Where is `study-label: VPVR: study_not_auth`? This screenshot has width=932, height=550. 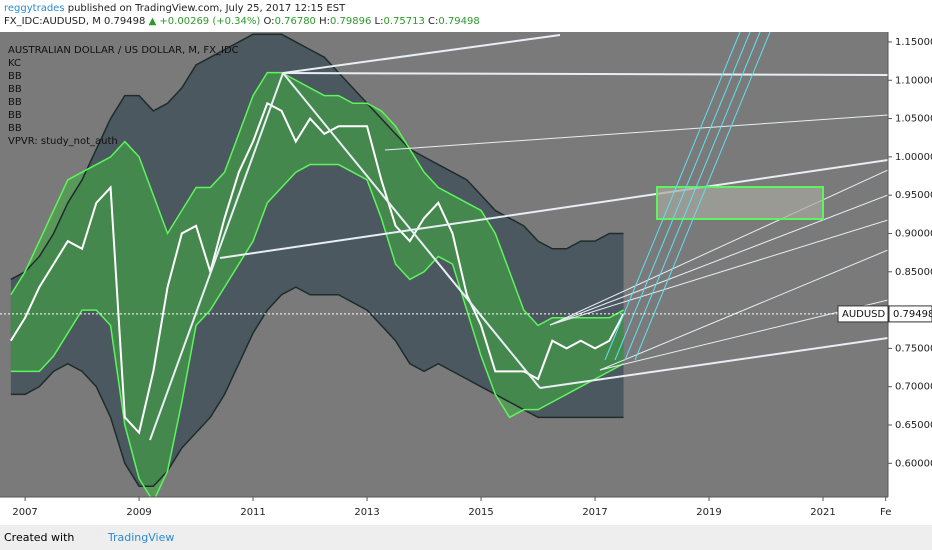
study-label: VPVR: study_not_auth is located at coordinates (63, 141).